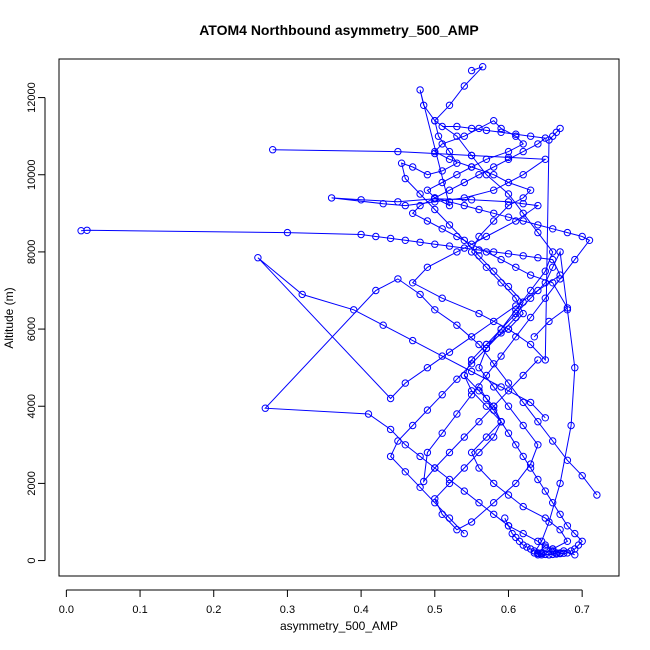 Image resolution: width=650 pixels, height=650 pixels. What do you see at coordinates (32, 174) in the screenshot?
I see `y-tick-label: 10000` at bounding box center [32, 174].